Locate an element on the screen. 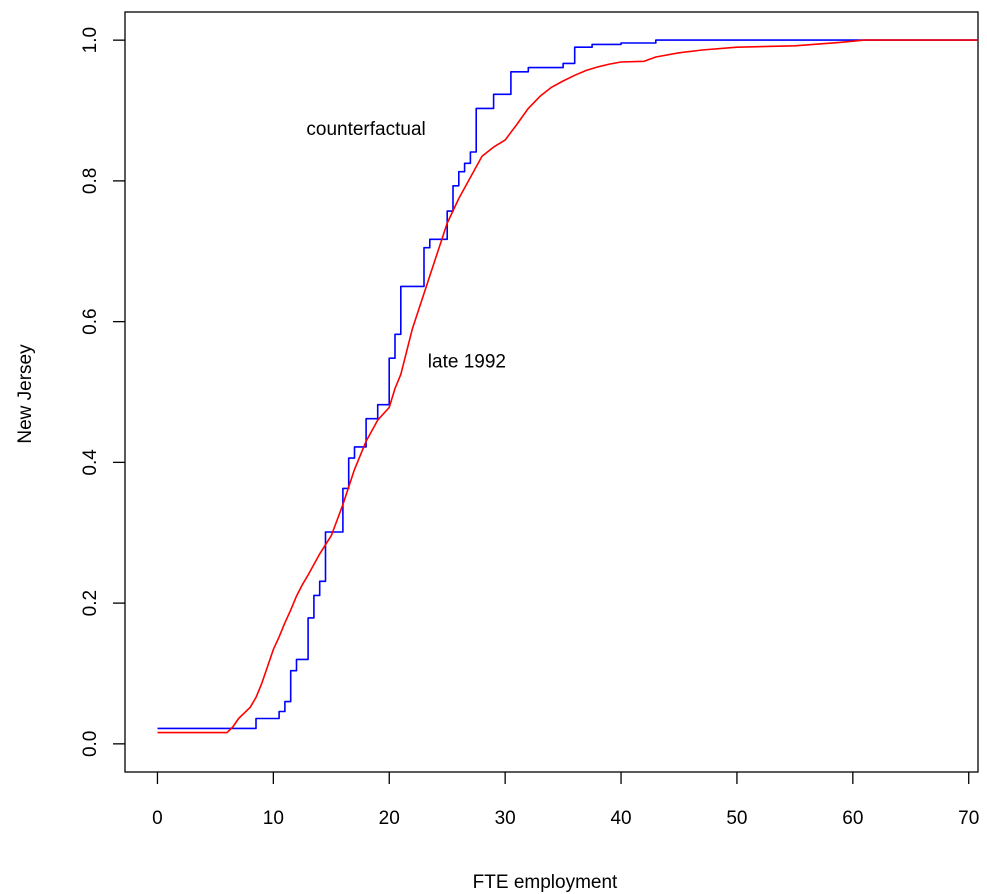 Image resolution: width=987 pixels, height=894 pixels. y-tick-label: 0.2 is located at coordinates (90, 603).